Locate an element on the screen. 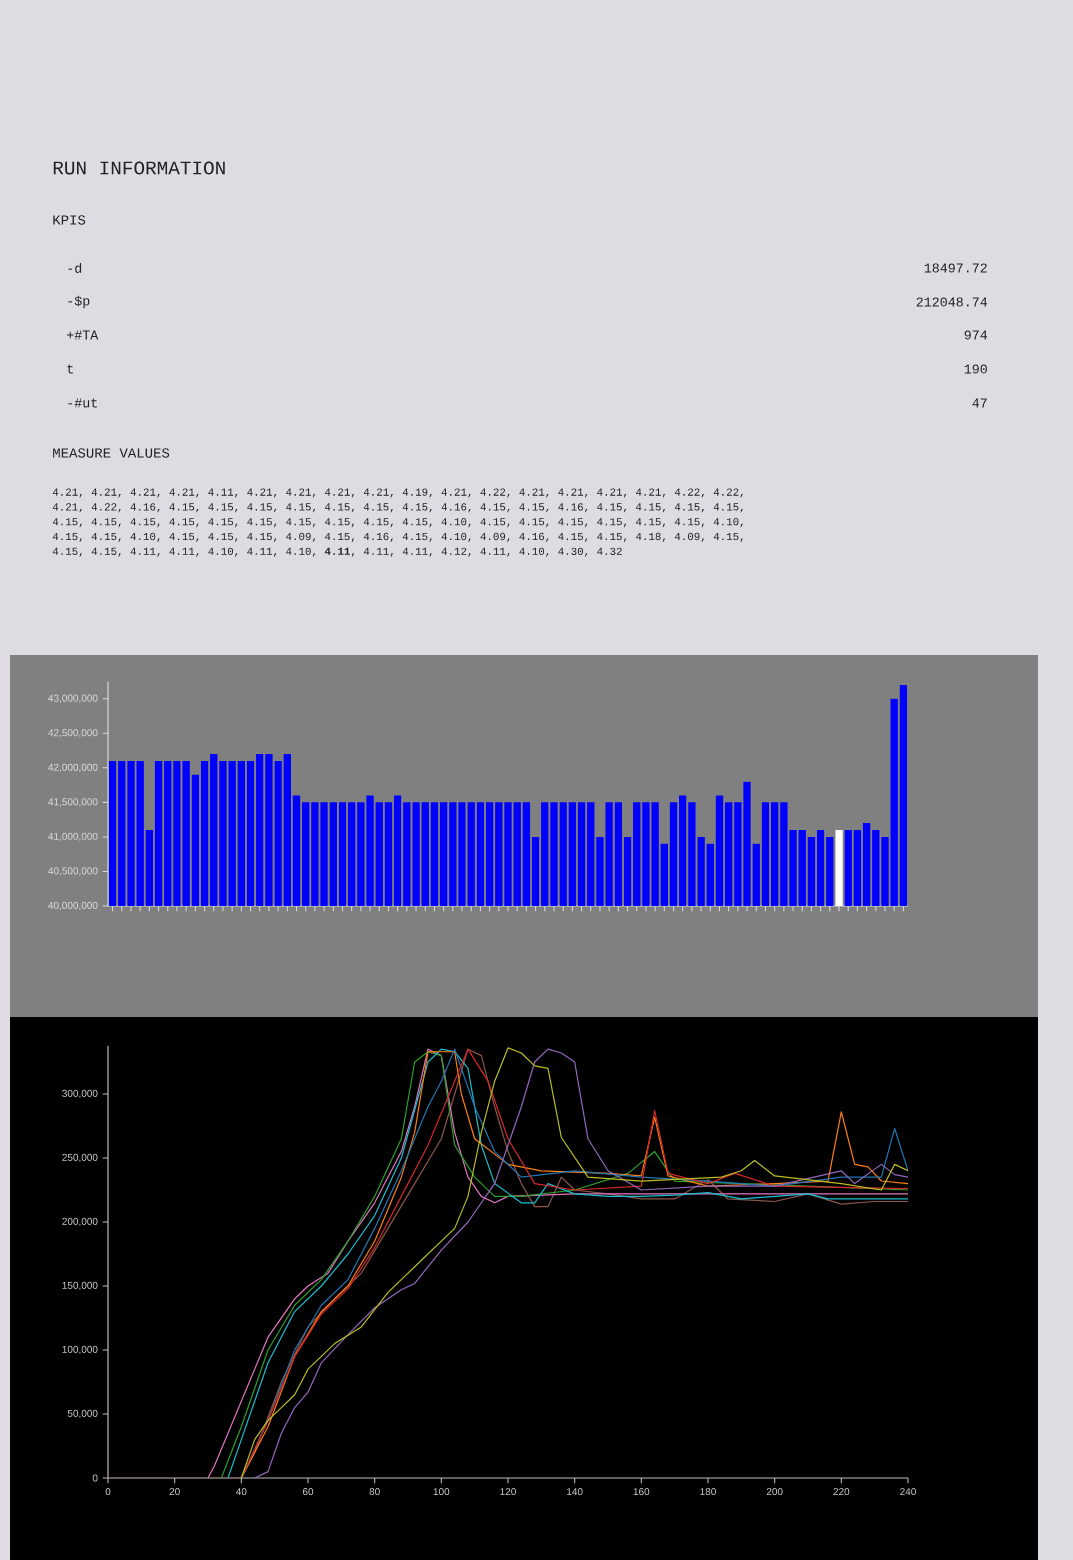 The height and width of the screenshot is (1560, 1073). x-tick-label: 40 is located at coordinates (241, 1492).